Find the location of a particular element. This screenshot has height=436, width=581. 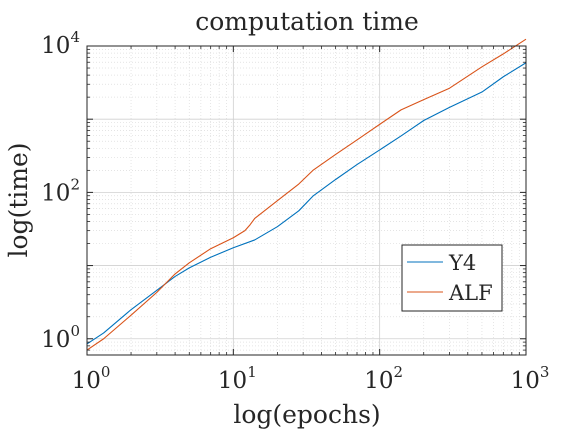

legend-box is located at coordinates (452, 278).